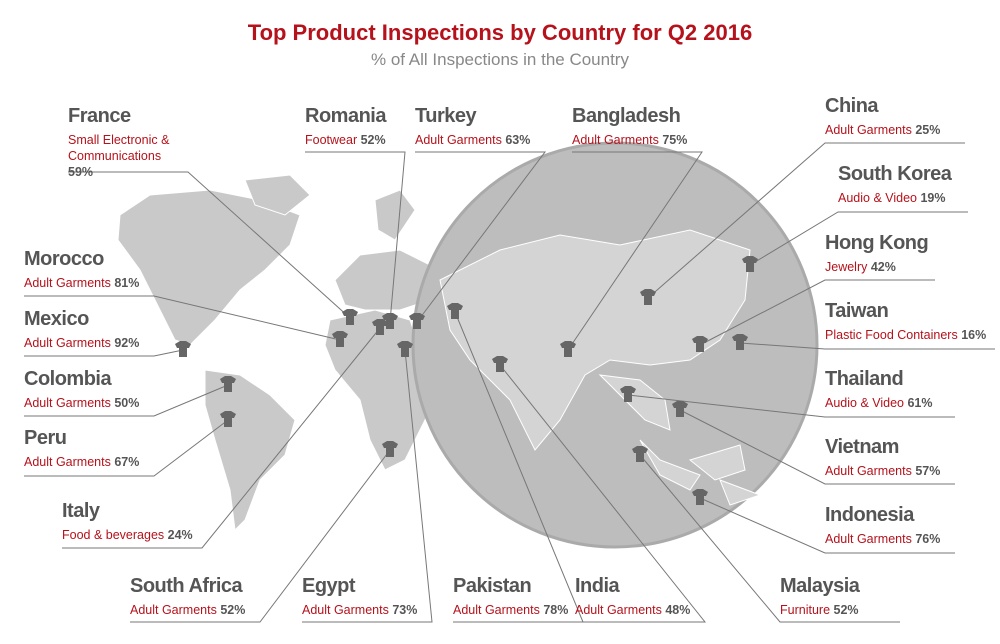 This screenshot has width=1000, height=644. What do you see at coordinates (883, 267) in the screenshot?
I see `share: 42%` at bounding box center [883, 267].